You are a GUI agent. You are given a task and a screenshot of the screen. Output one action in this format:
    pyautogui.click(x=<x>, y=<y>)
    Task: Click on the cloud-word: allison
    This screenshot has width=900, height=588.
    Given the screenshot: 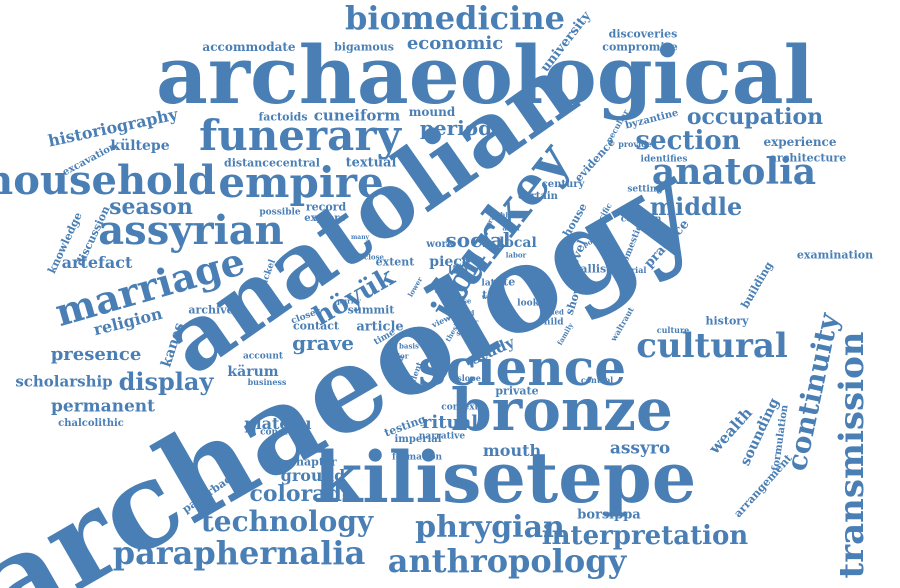 What is the action you would take?
    pyautogui.click(x=601, y=269)
    